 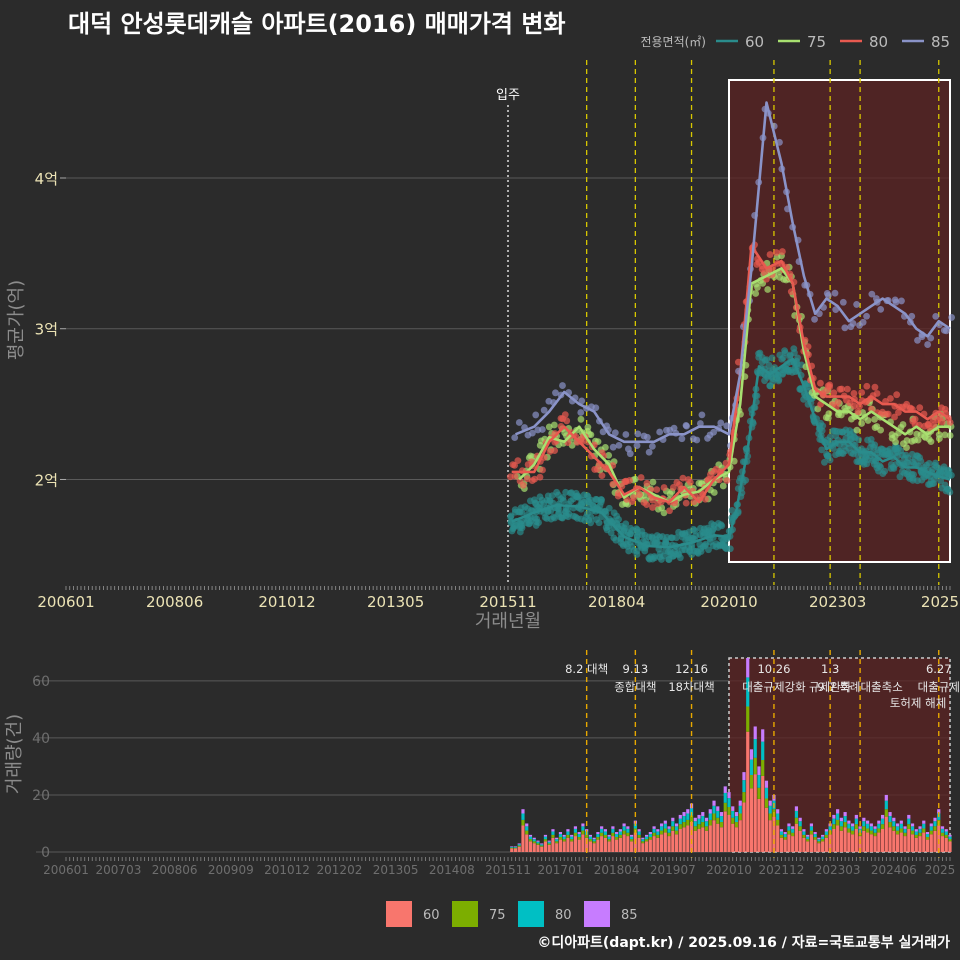 I want to click on volume-x-tick-label: 201511, so click(x=508, y=870).